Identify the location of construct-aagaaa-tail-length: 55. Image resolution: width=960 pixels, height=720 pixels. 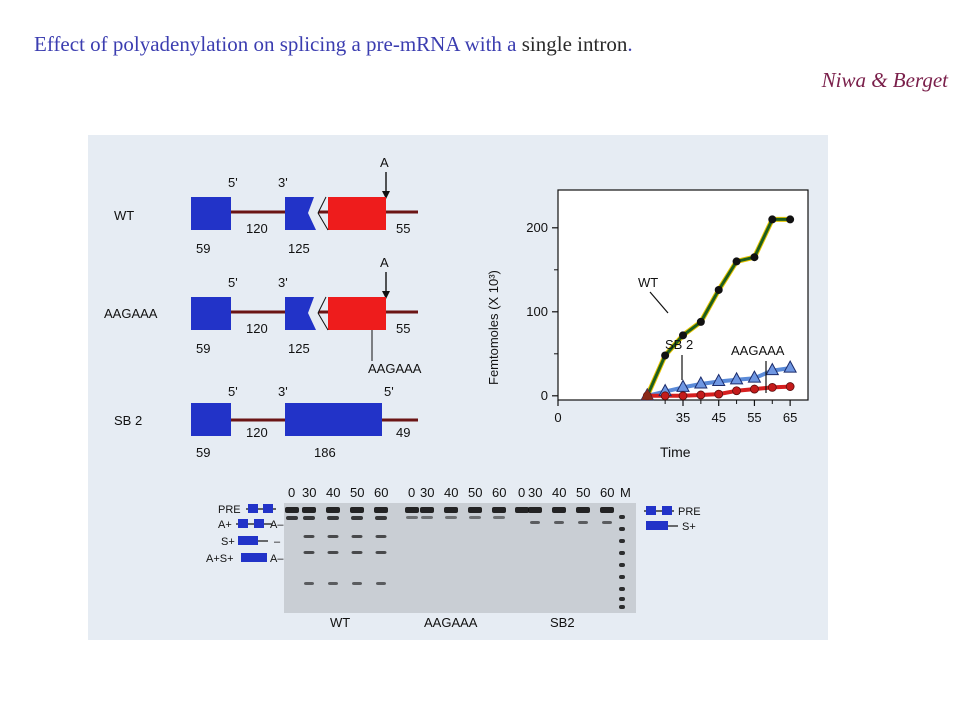
(403, 328).